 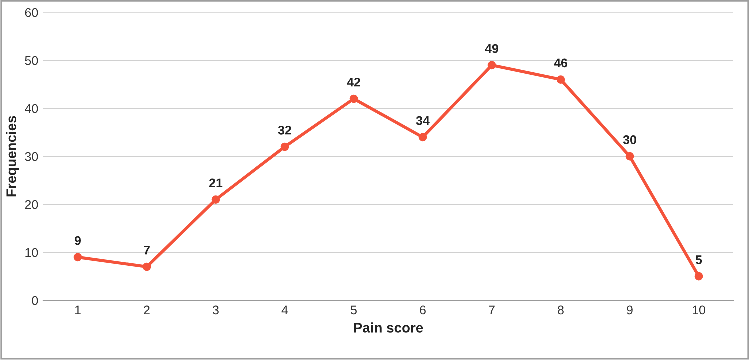 What do you see at coordinates (561, 63) in the screenshot?
I see `data-label: 46` at bounding box center [561, 63].